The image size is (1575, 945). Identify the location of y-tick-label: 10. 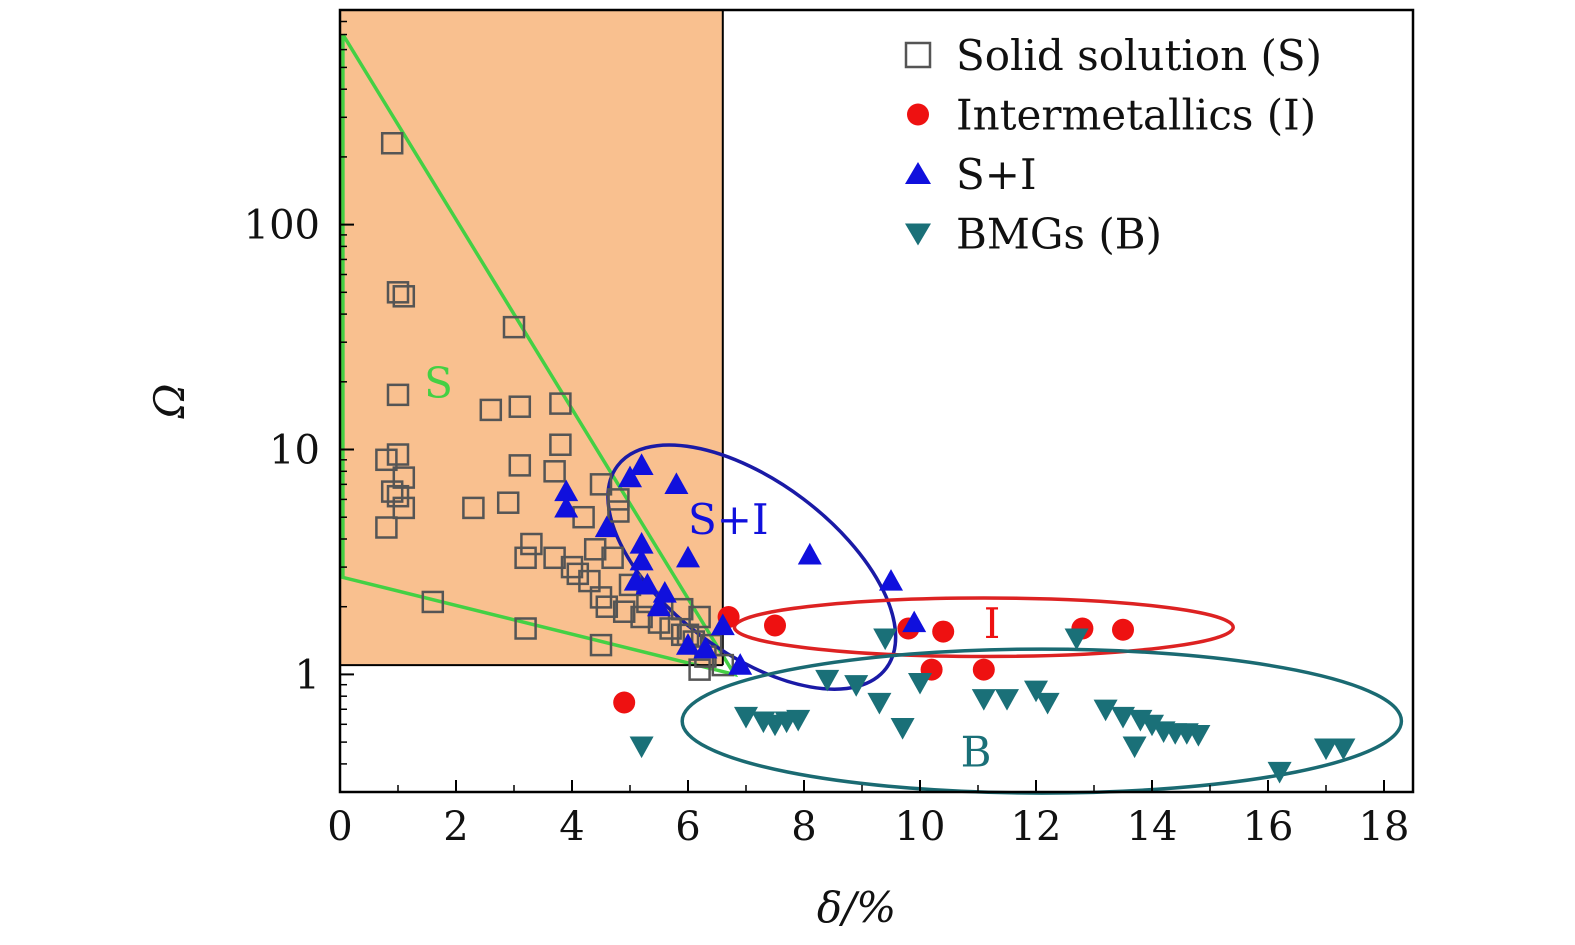
(294, 451).